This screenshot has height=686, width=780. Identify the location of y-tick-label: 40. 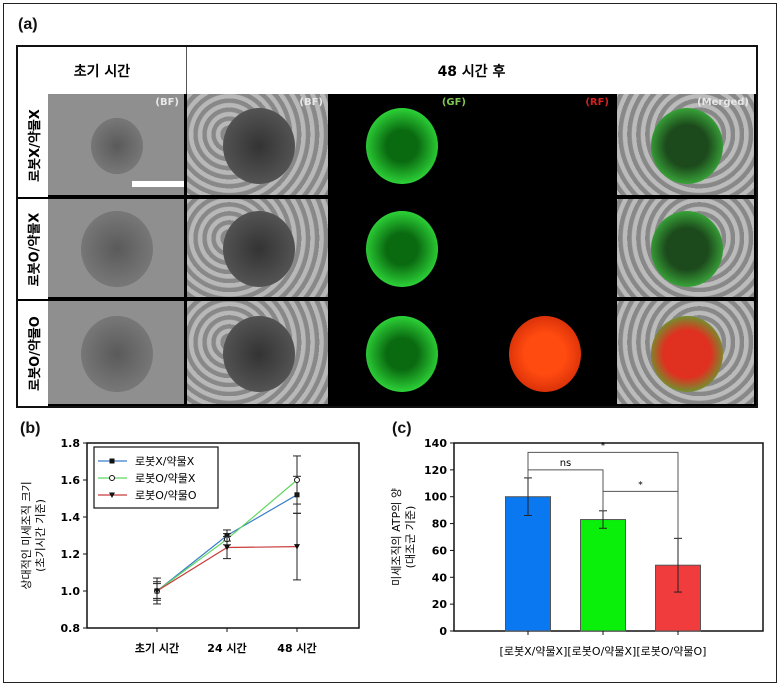
(440, 577).